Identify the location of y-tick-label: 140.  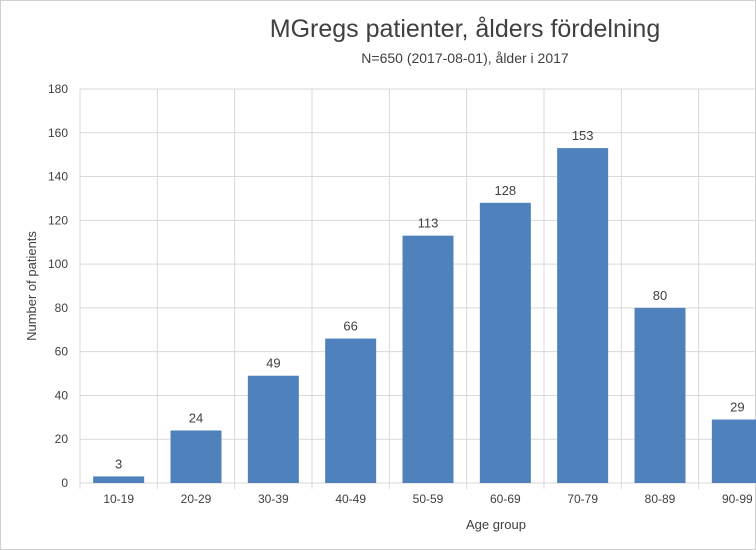
(58, 177).